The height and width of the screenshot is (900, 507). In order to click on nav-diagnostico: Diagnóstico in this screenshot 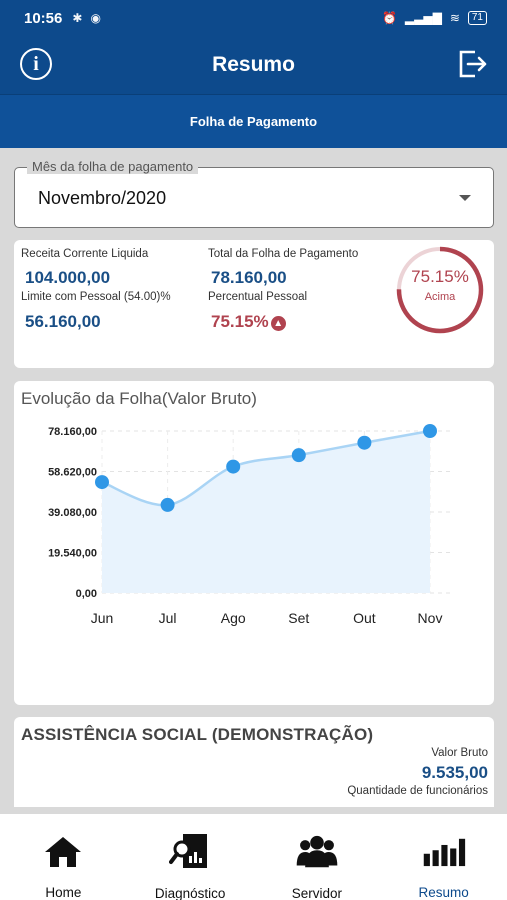, I will do `click(190, 857)`.